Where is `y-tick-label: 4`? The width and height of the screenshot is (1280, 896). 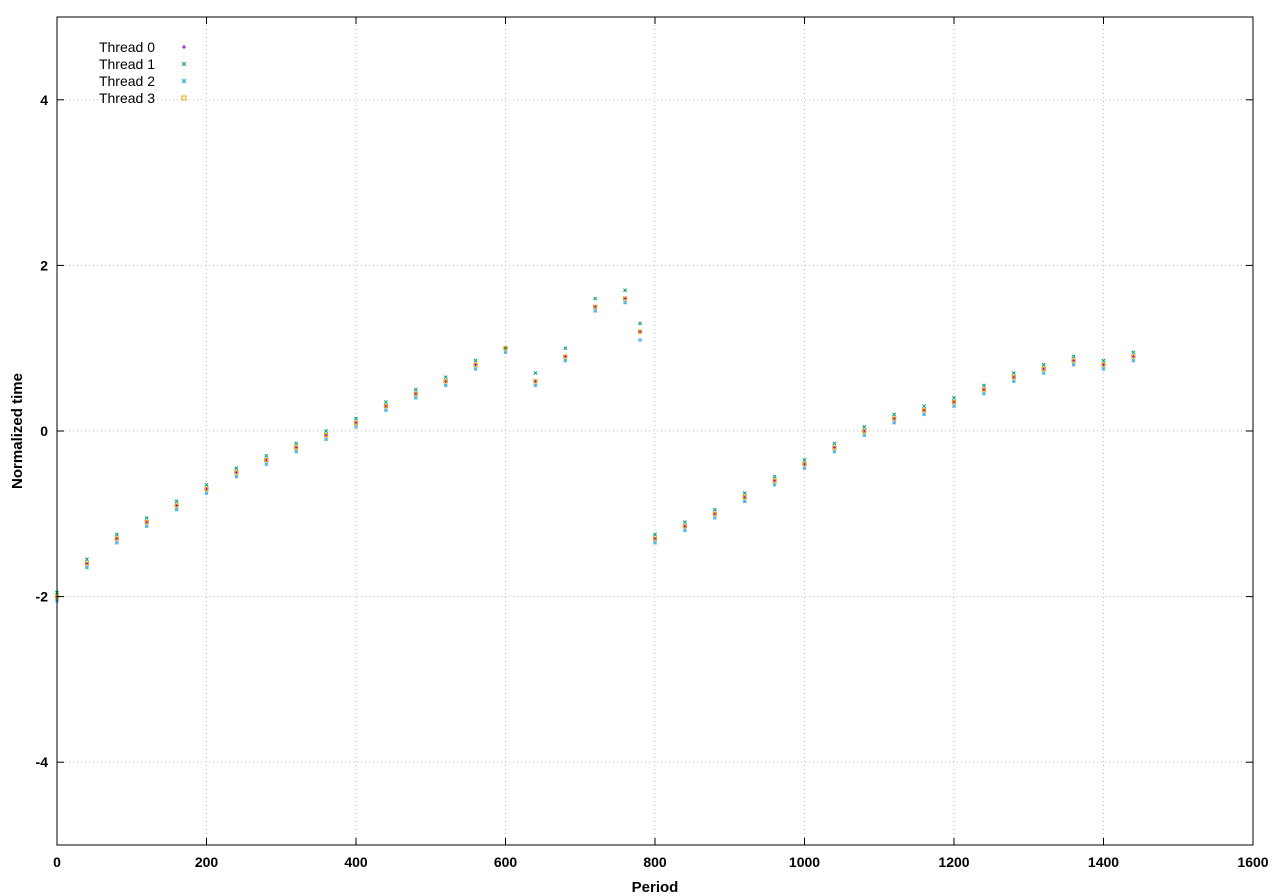 y-tick-label: 4 is located at coordinates (44, 100).